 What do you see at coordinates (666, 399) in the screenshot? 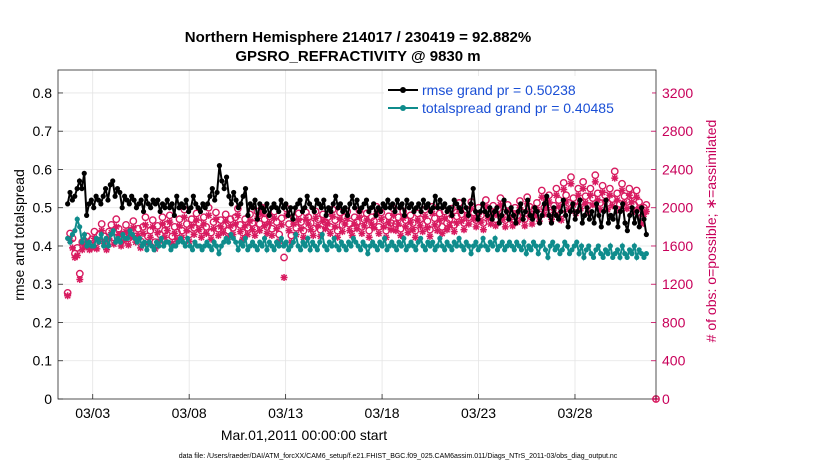
I see `y-right-tick-label: 0` at bounding box center [666, 399].